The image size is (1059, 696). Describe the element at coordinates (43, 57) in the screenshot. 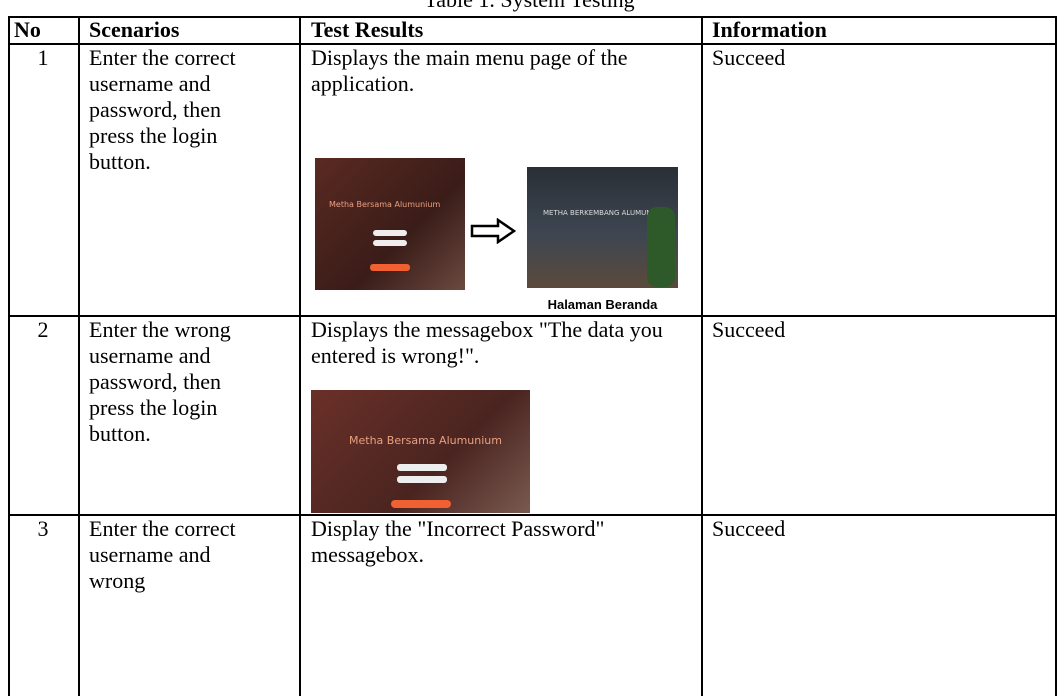

I see `cell: 1` at that location.